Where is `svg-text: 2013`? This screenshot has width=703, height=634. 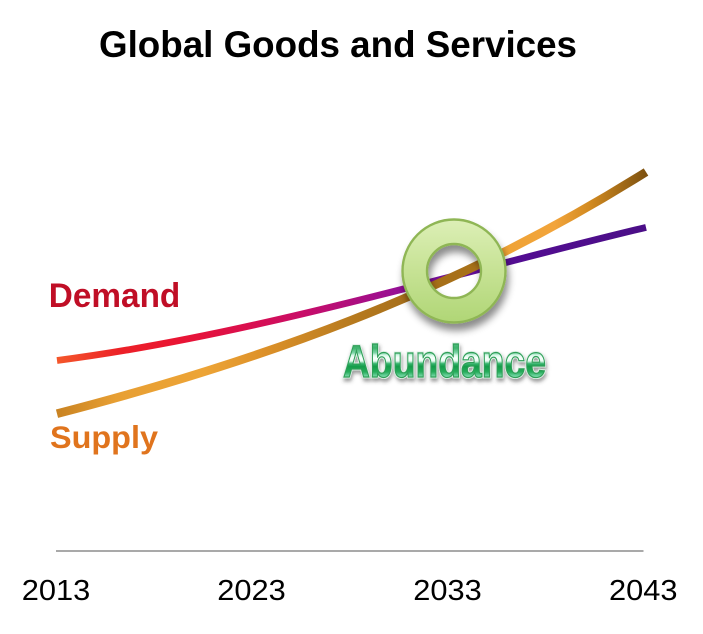 svg-text: 2013 is located at coordinates (56, 591).